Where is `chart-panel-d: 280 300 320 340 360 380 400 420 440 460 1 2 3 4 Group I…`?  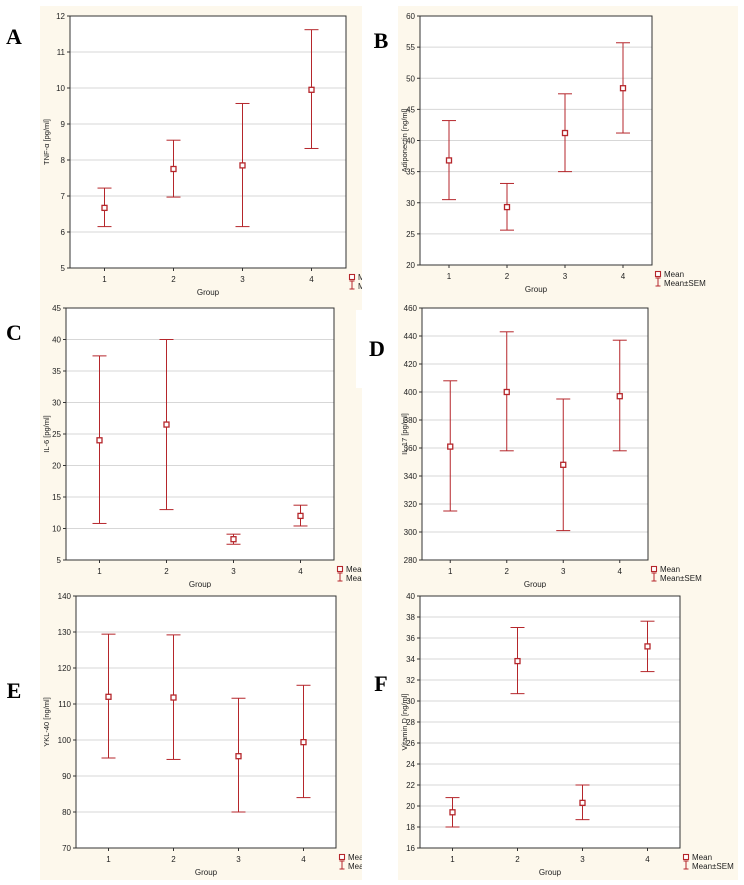 chart-panel-d: 280 300 320 340 360 380 400 420 440 460 1 2 3 4 Group I… is located at coordinates (568, 443).